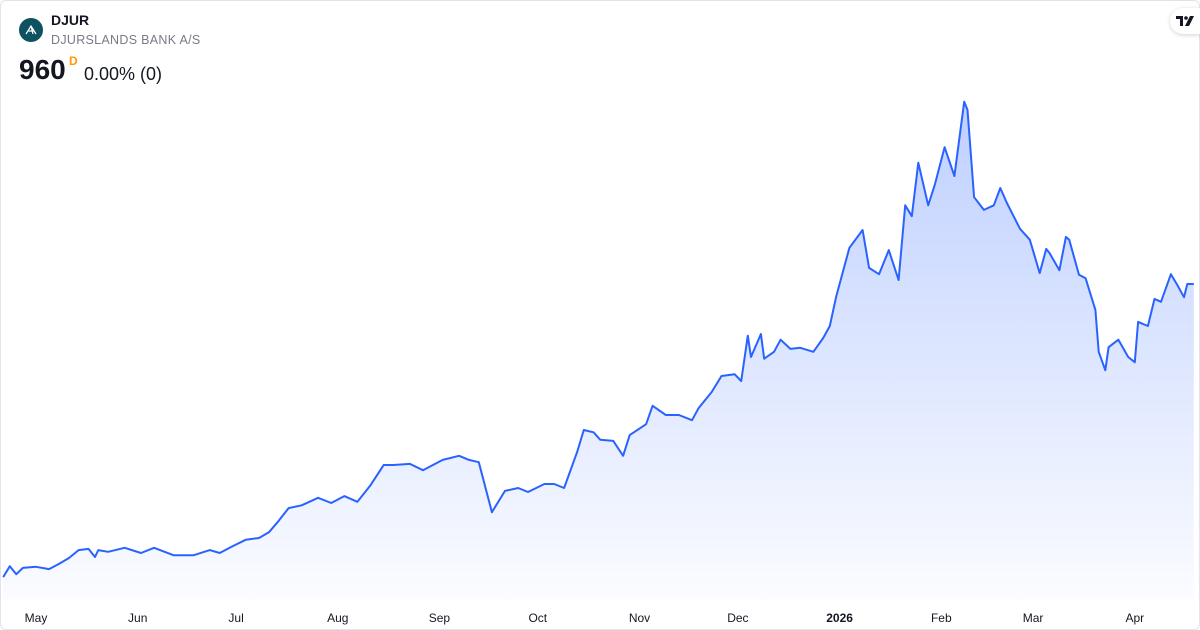  What do you see at coordinates (42, 69) in the screenshot?
I see `last-price: 960` at bounding box center [42, 69].